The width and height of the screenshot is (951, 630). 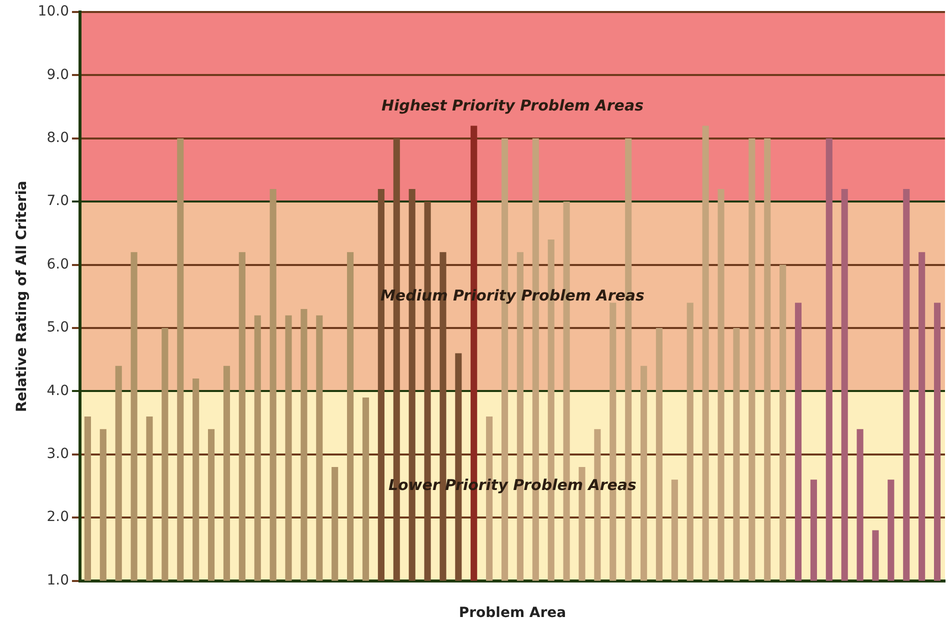 What do you see at coordinates (57, 201) in the screenshot?
I see `y-tick-label: 7.0` at bounding box center [57, 201].